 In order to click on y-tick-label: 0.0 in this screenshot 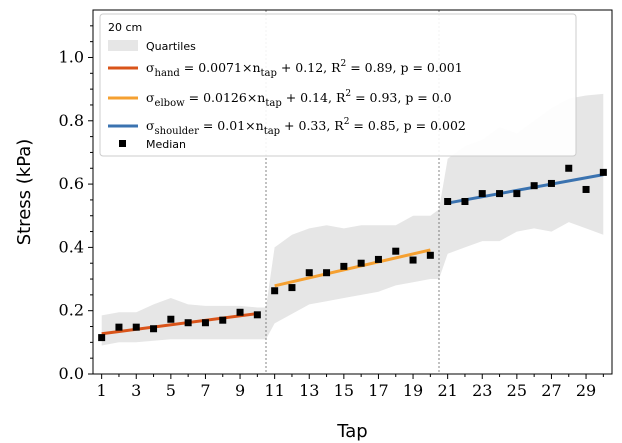, I will do `click(71, 373)`.